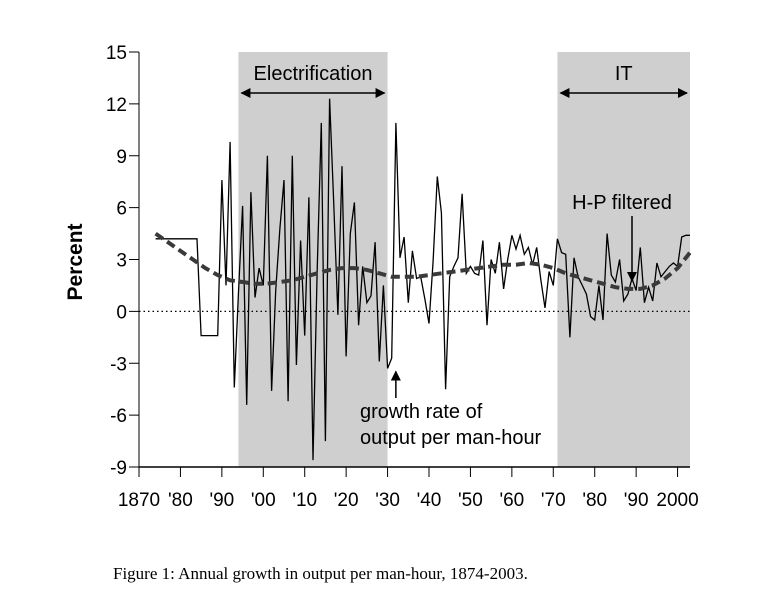 This screenshot has height=608, width=760. I want to click on shaded-region-label-1: Electrification, so click(313, 74).